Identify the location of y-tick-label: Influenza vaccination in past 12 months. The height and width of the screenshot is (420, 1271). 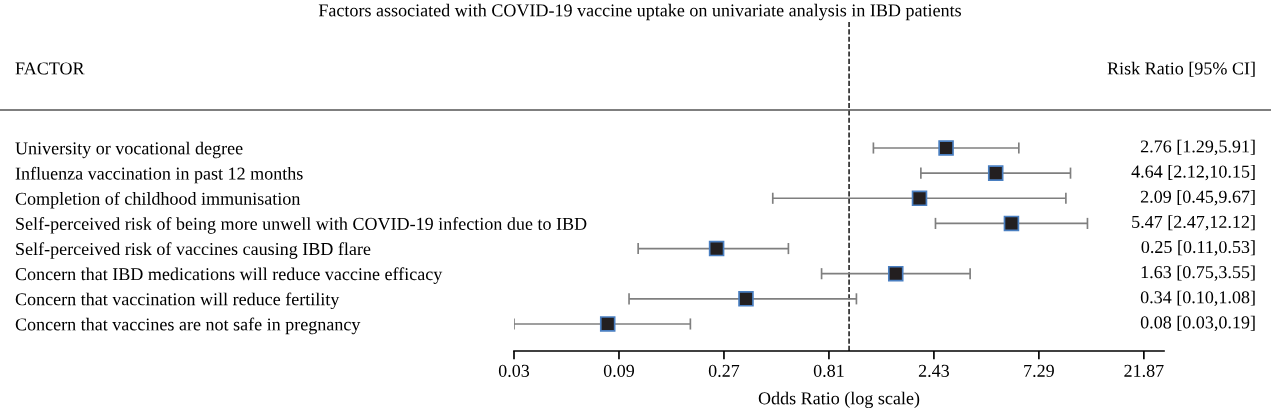
(159, 175).